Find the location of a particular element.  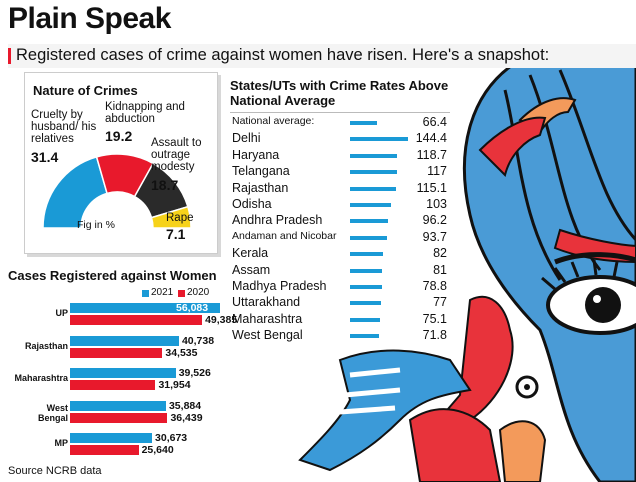

watermark: BOSE is located at coordinates (555, 427).